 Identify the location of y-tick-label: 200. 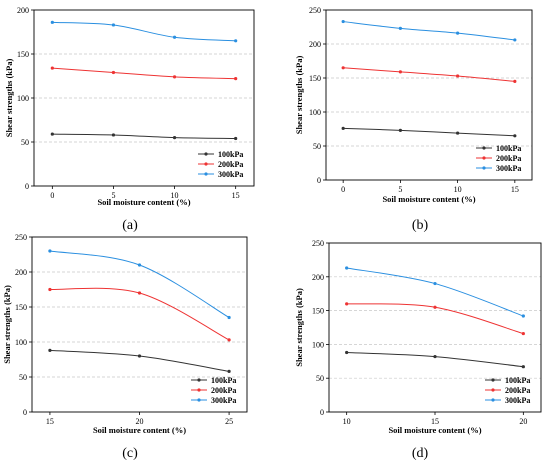
(23, 10).